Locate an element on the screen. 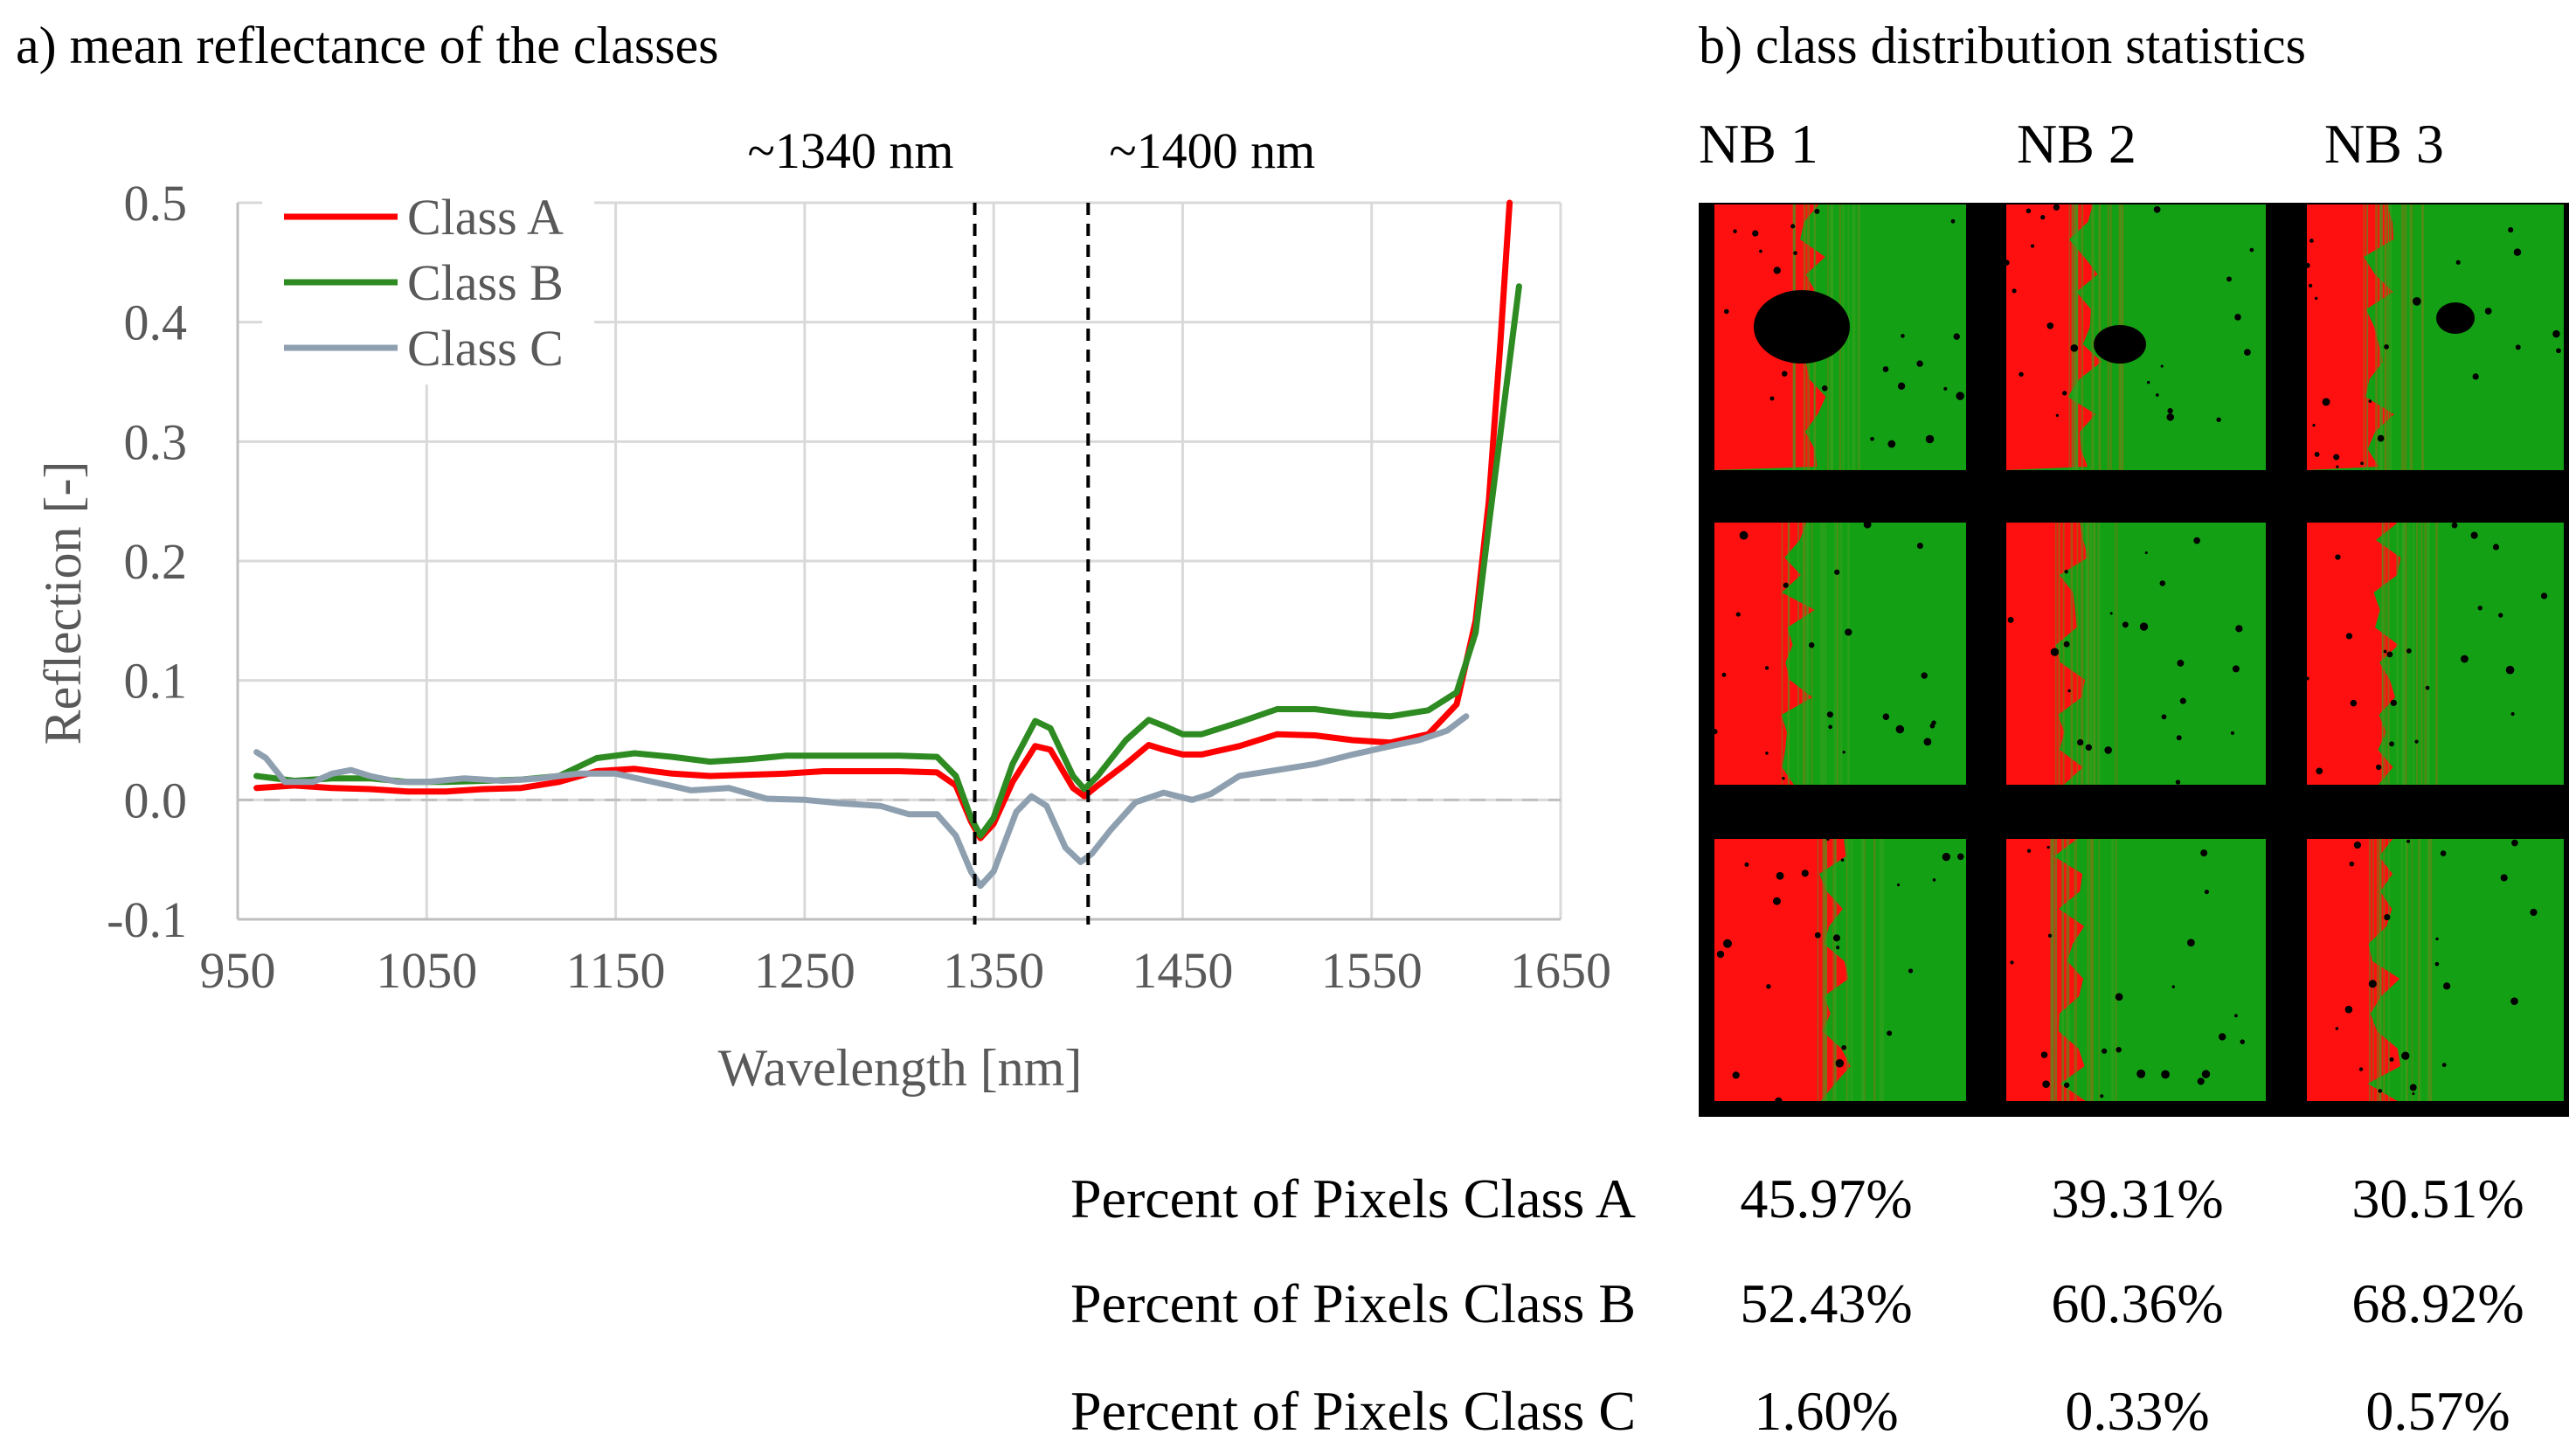 Image resolution: width=2576 pixels, height=1455 pixels. annotation-label: ~1340 nm is located at coordinates (851, 150).